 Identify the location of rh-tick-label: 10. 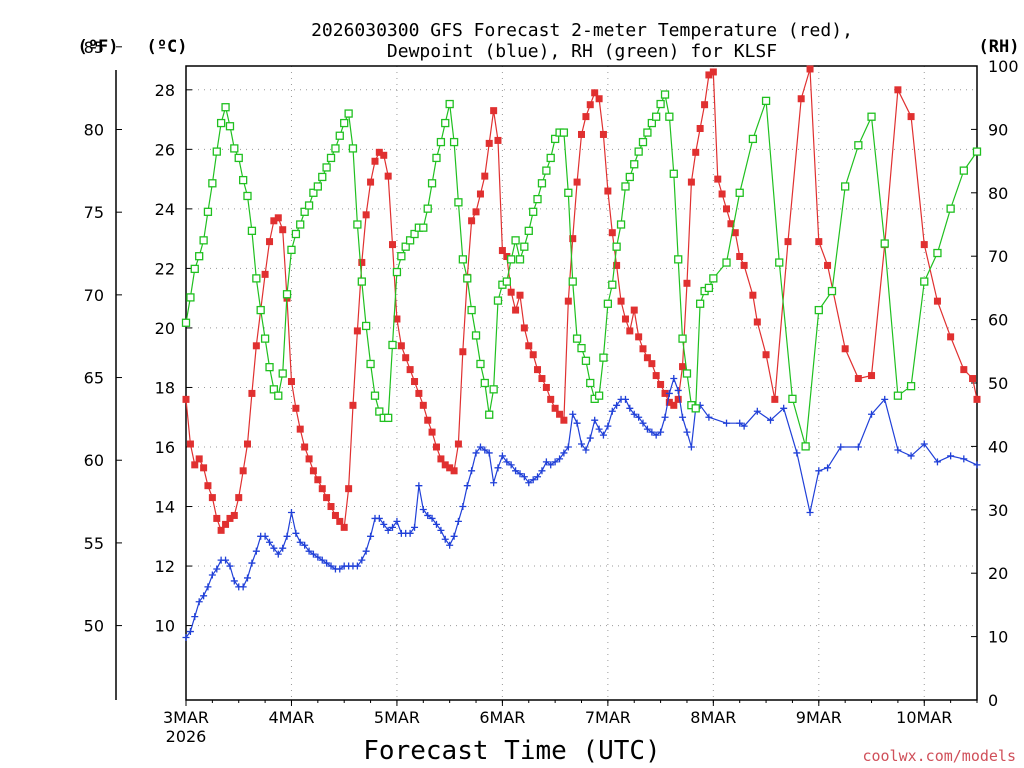
(998, 637).